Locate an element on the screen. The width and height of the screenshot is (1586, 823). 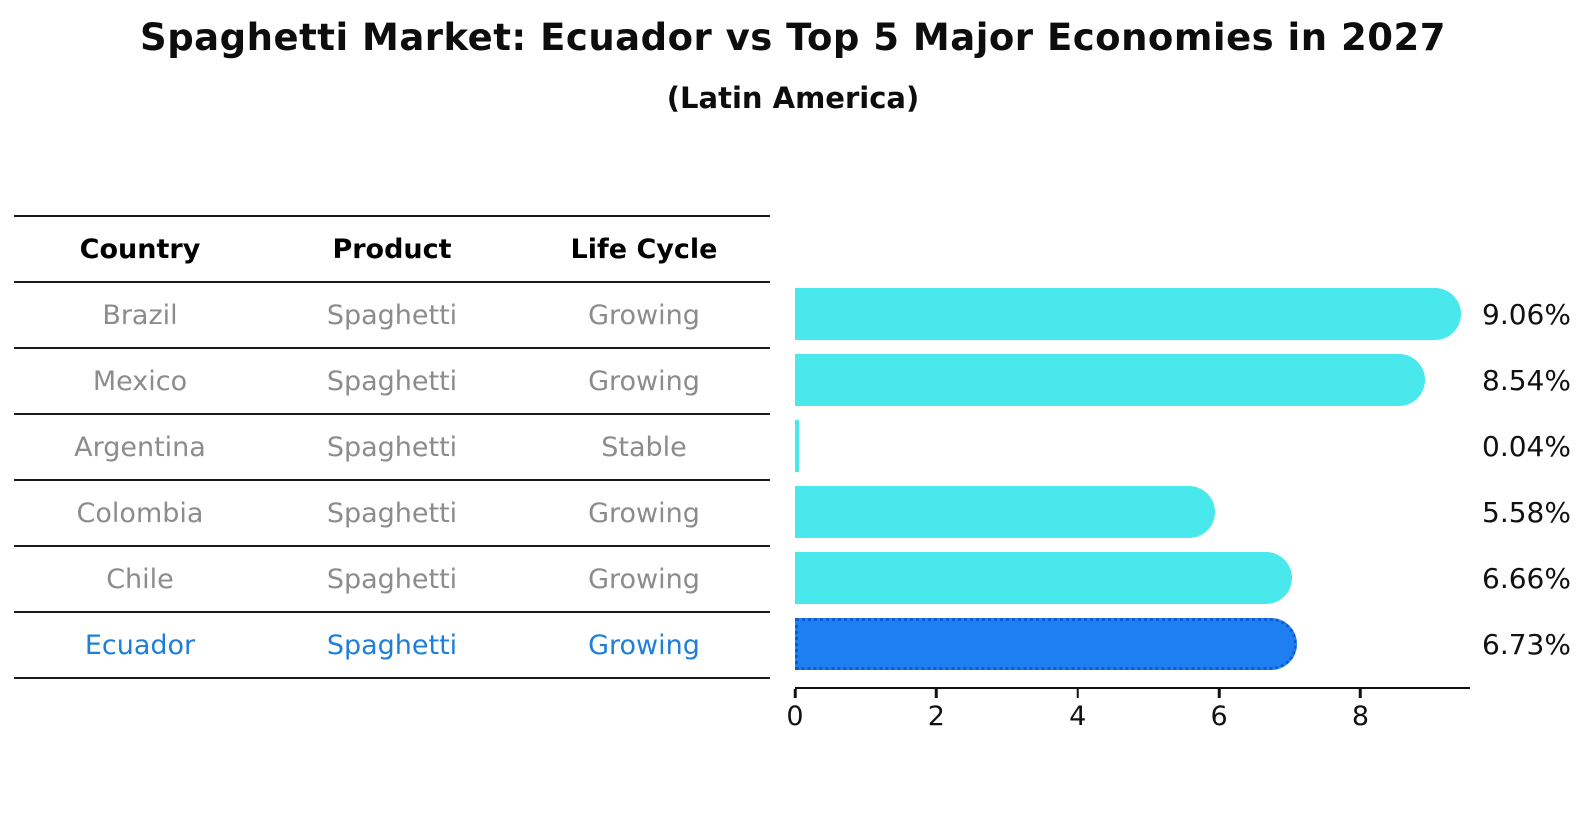
x-tick-label-8: 8 is located at coordinates (1360, 716).